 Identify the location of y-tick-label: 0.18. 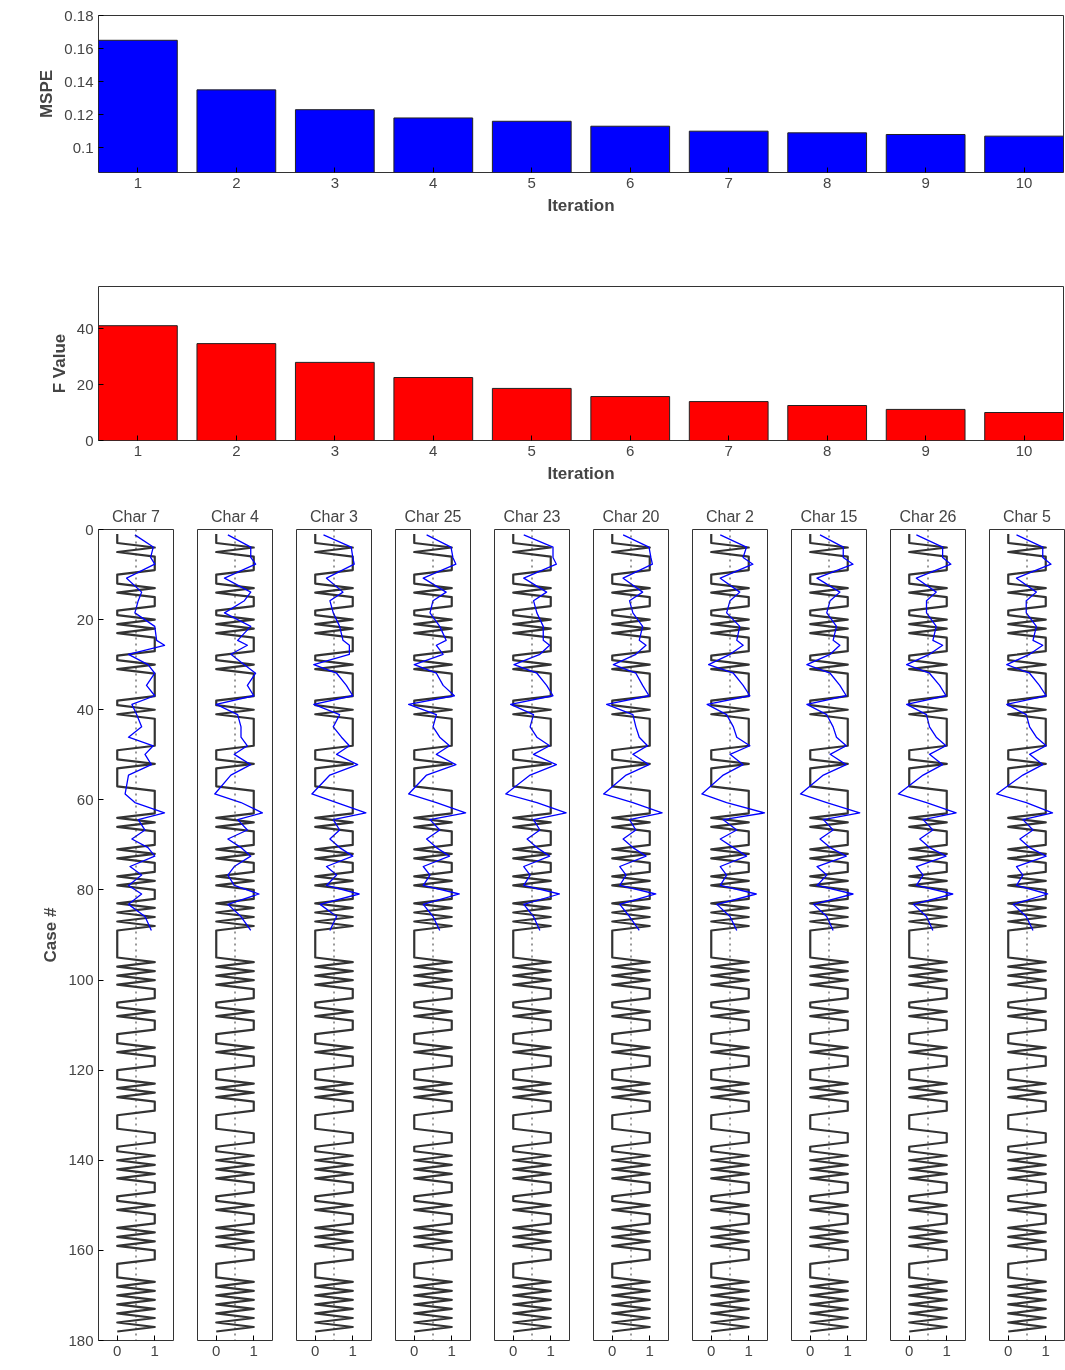
(79, 15).